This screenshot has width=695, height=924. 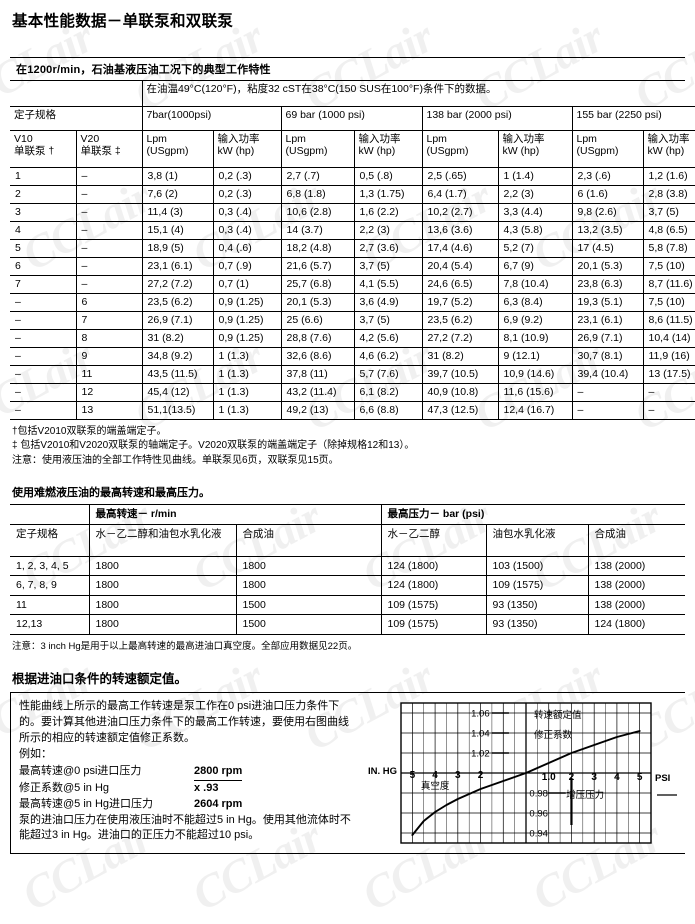 What do you see at coordinates (317, 356) in the screenshot?
I see `cell-flow: 32,6 (8.6)` at bounding box center [317, 356].